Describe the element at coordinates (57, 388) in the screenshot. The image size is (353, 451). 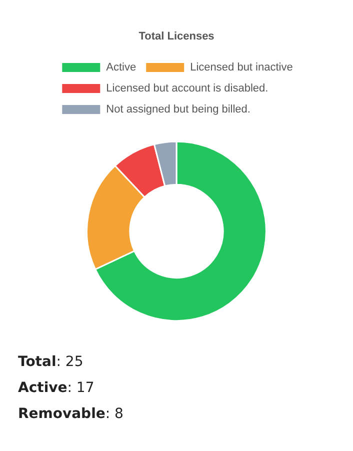
I see `text: Active: 17` at that location.